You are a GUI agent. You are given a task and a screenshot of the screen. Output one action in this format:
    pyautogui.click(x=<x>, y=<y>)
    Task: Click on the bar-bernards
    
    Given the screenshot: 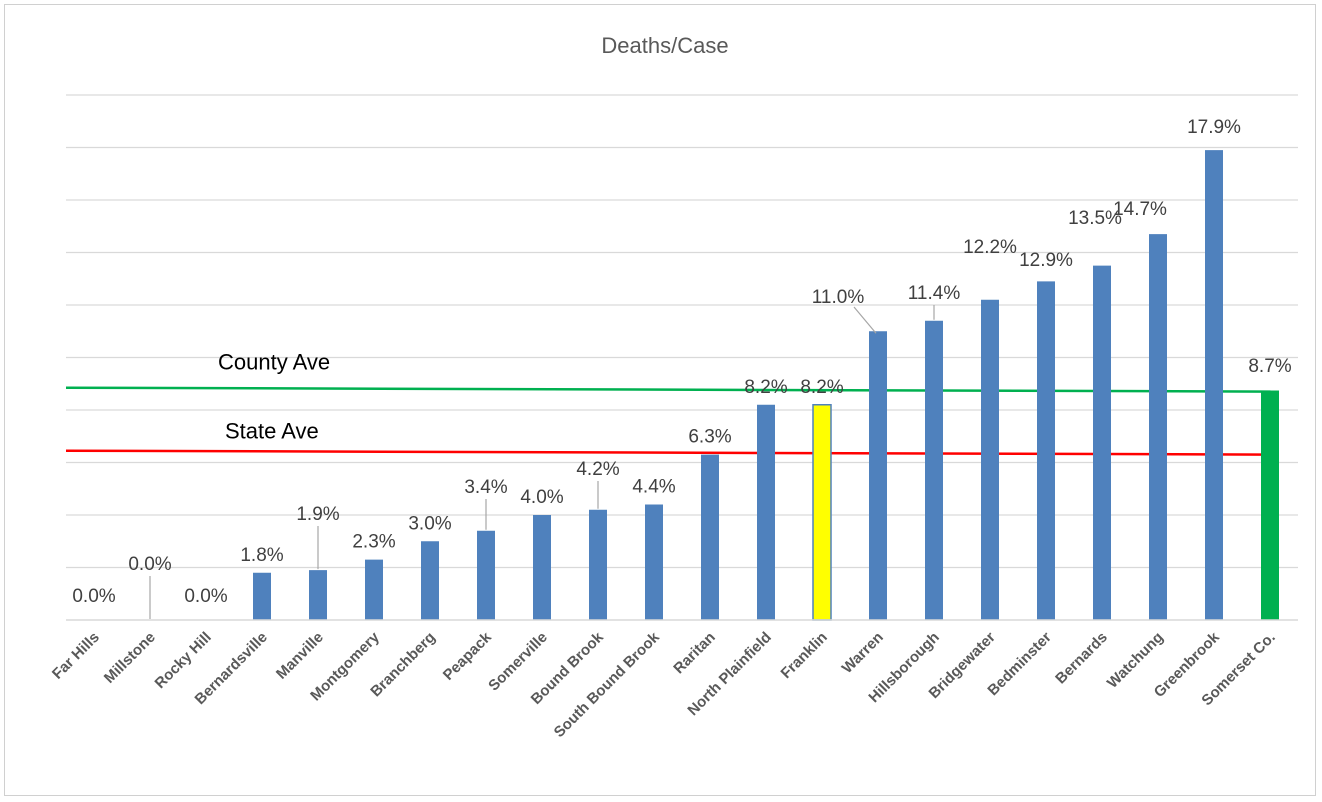 What is the action you would take?
    pyautogui.click(x=1102, y=442)
    